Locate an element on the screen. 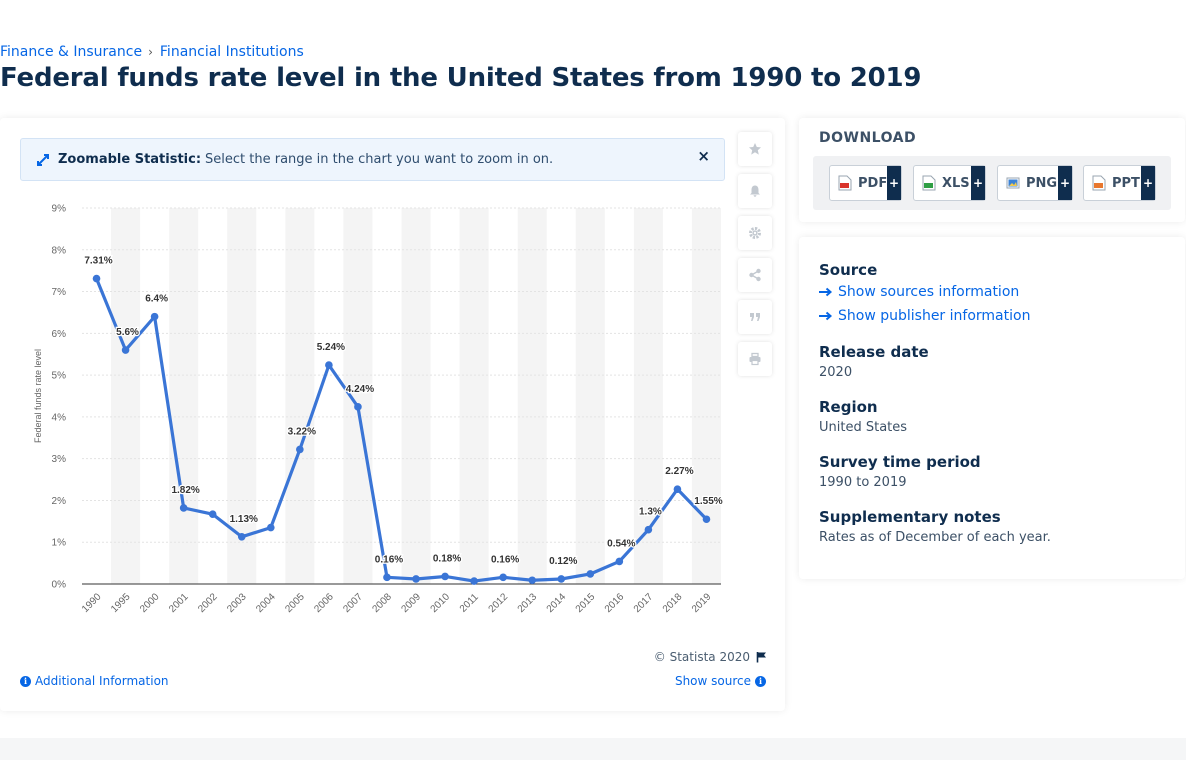  download-title: DOWNLOAD is located at coordinates (868, 138).